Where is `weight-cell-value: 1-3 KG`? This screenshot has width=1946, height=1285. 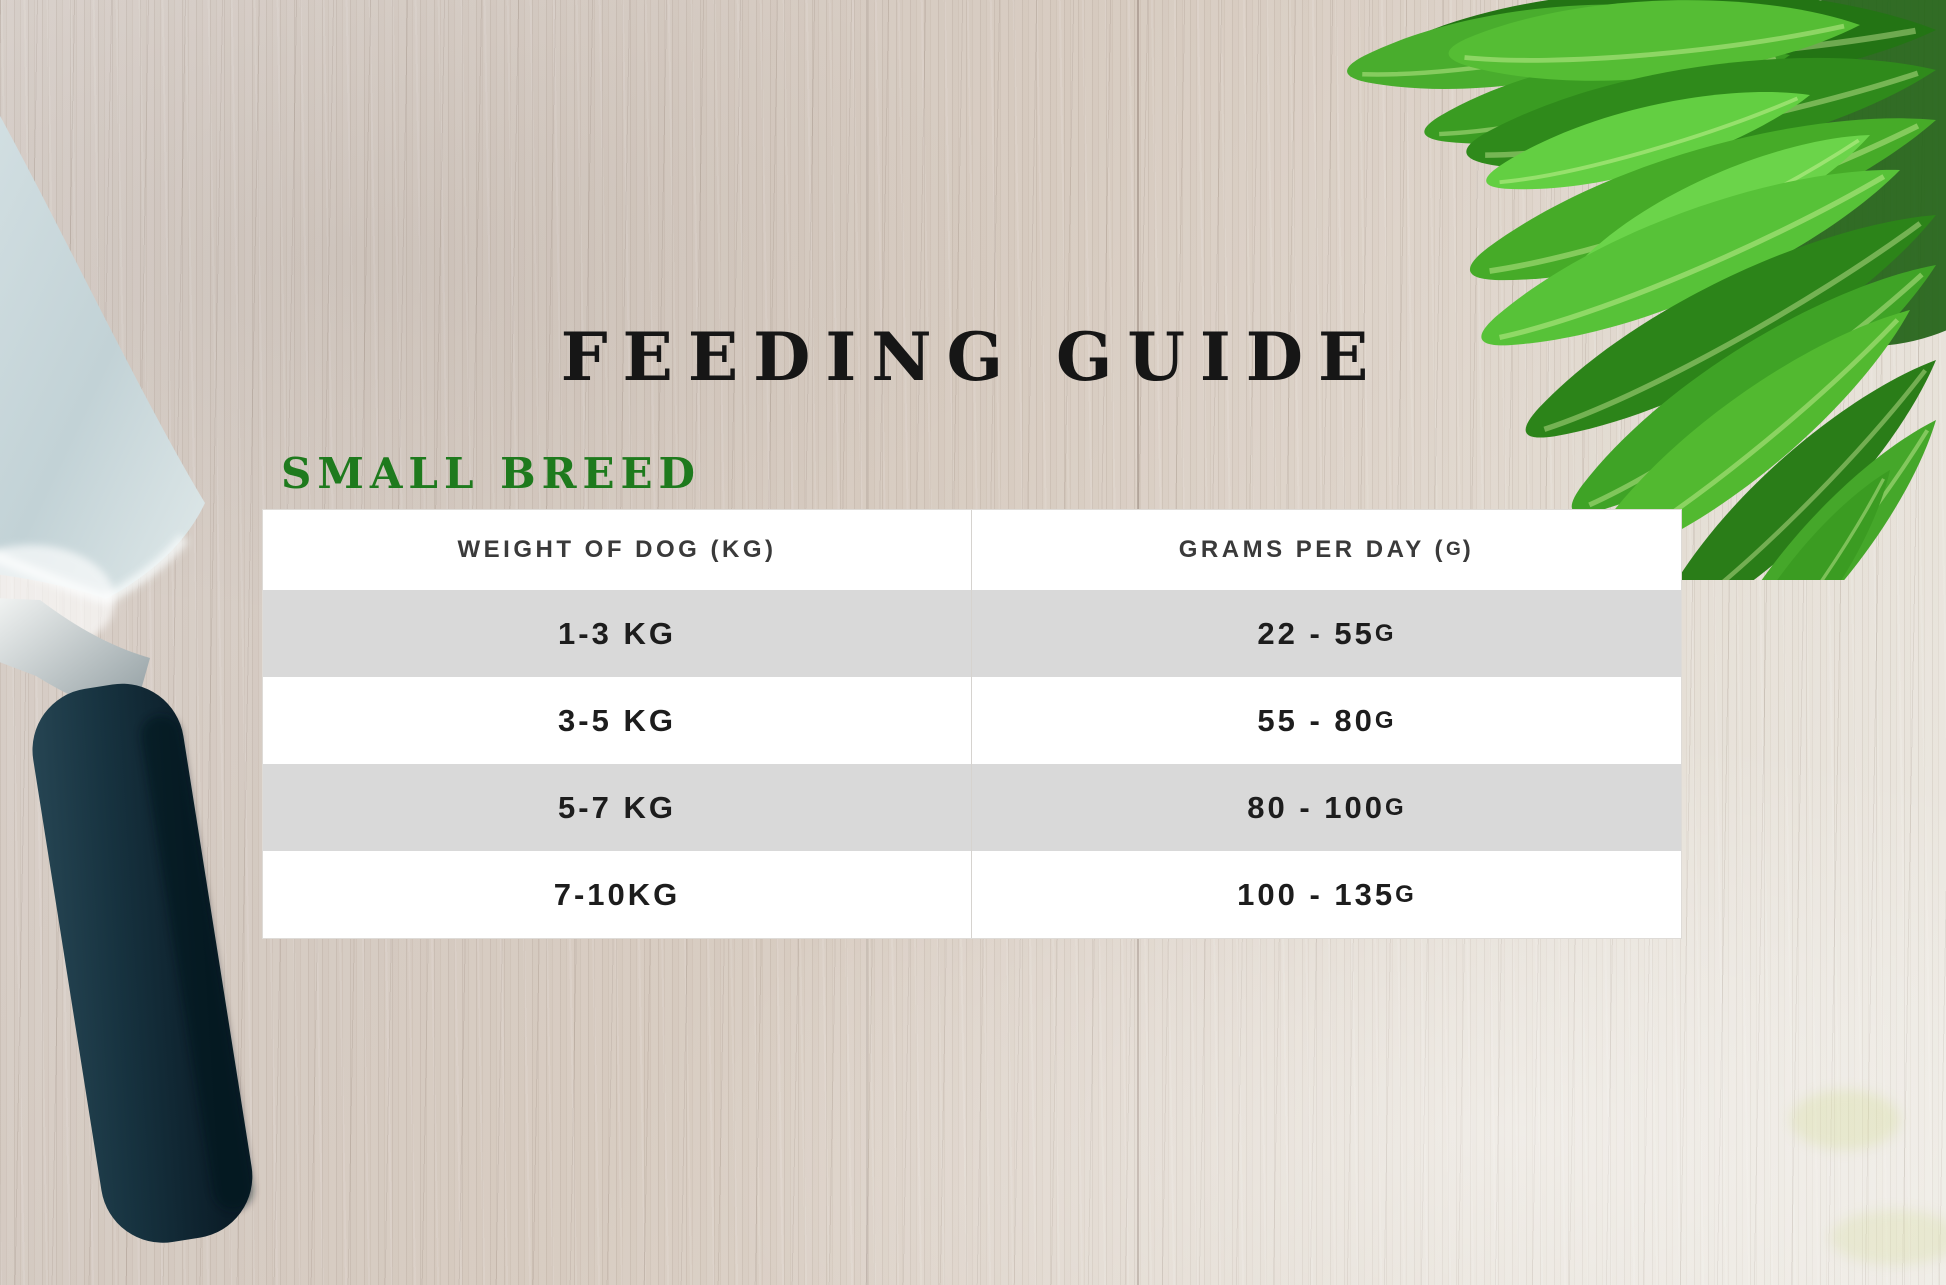 weight-cell-value: 1-3 KG is located at coordinates (617, 633).